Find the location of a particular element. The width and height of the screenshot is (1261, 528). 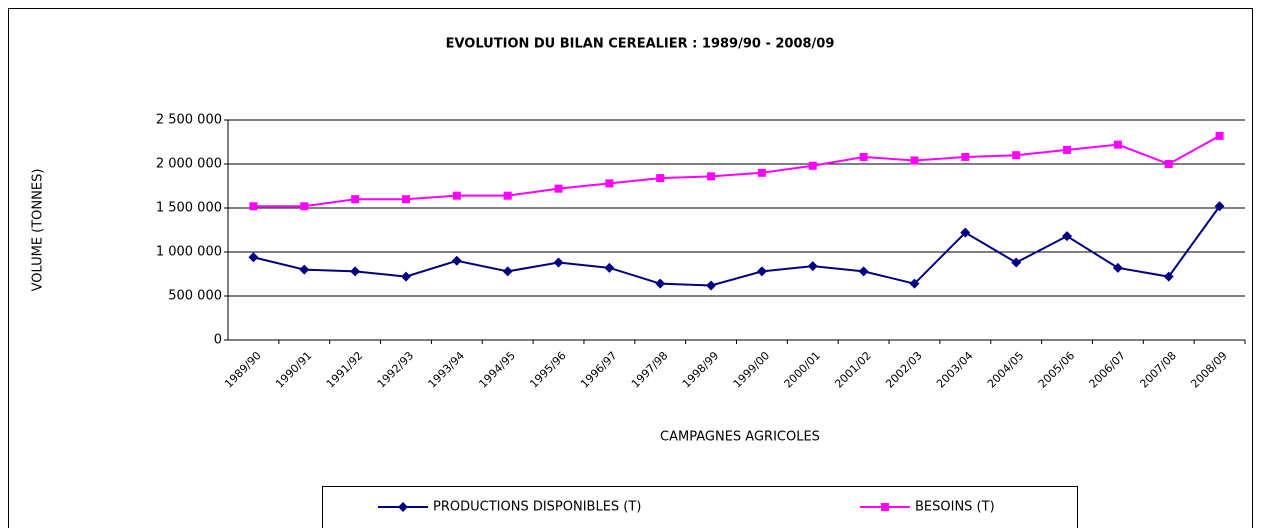

y-tick-label: 1 000 000 is located at coordinates (189, 252).